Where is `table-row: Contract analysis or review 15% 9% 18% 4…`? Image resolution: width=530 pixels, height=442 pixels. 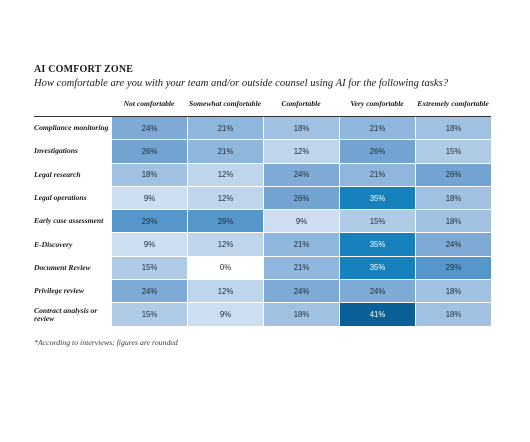
table-row: Contract analysis or review 15% 9% 18% 4… is located at coordinates (262, 315).